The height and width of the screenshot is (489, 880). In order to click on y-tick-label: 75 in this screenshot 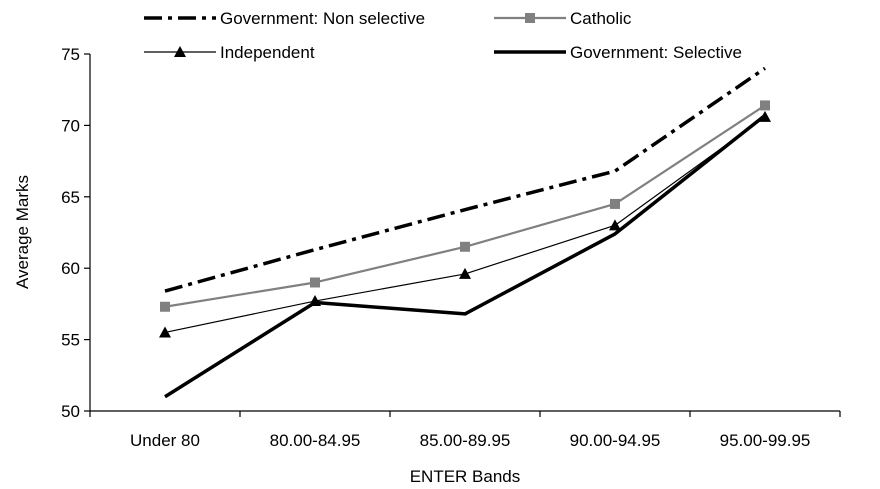, I will do `click(70, 54)`.